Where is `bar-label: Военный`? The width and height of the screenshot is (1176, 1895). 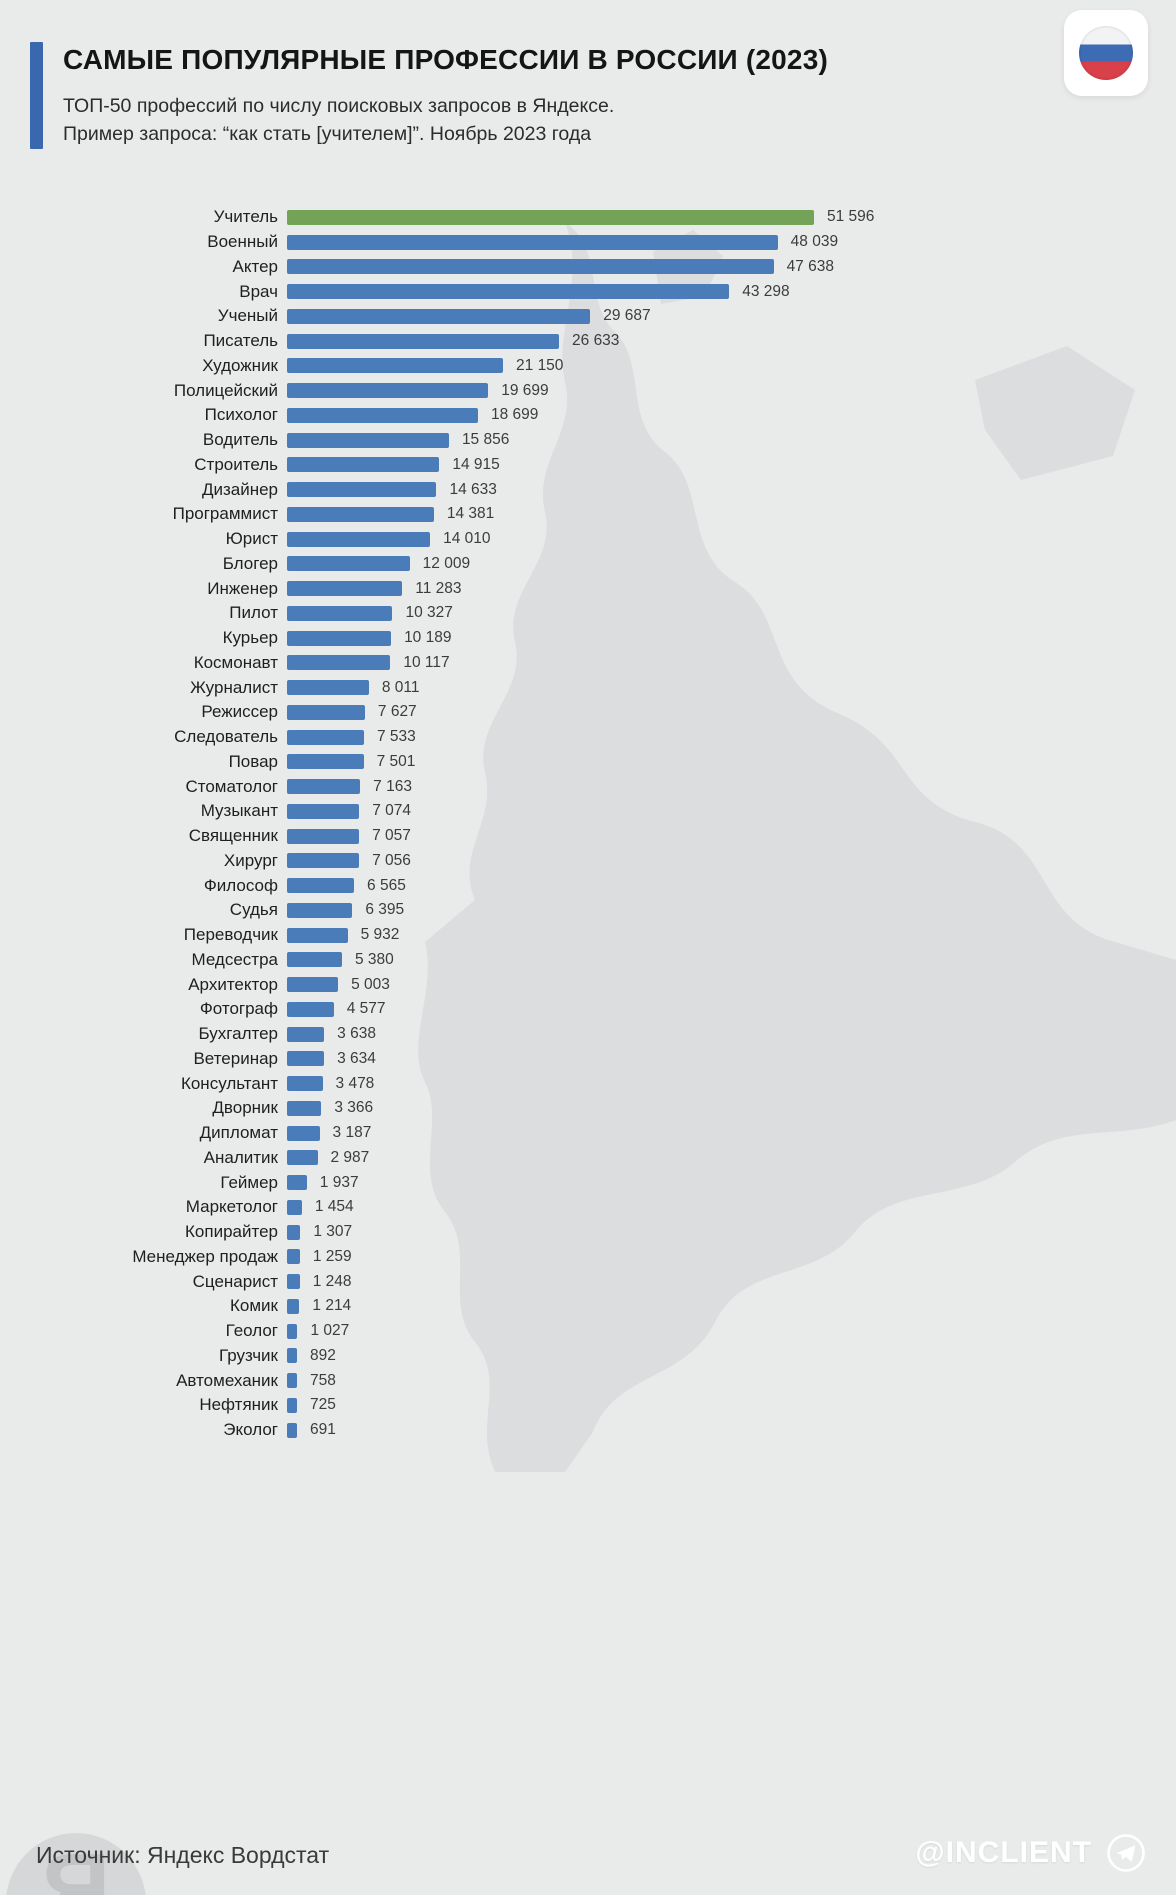
bar-label: Военный is located at coordinates (242, 242).